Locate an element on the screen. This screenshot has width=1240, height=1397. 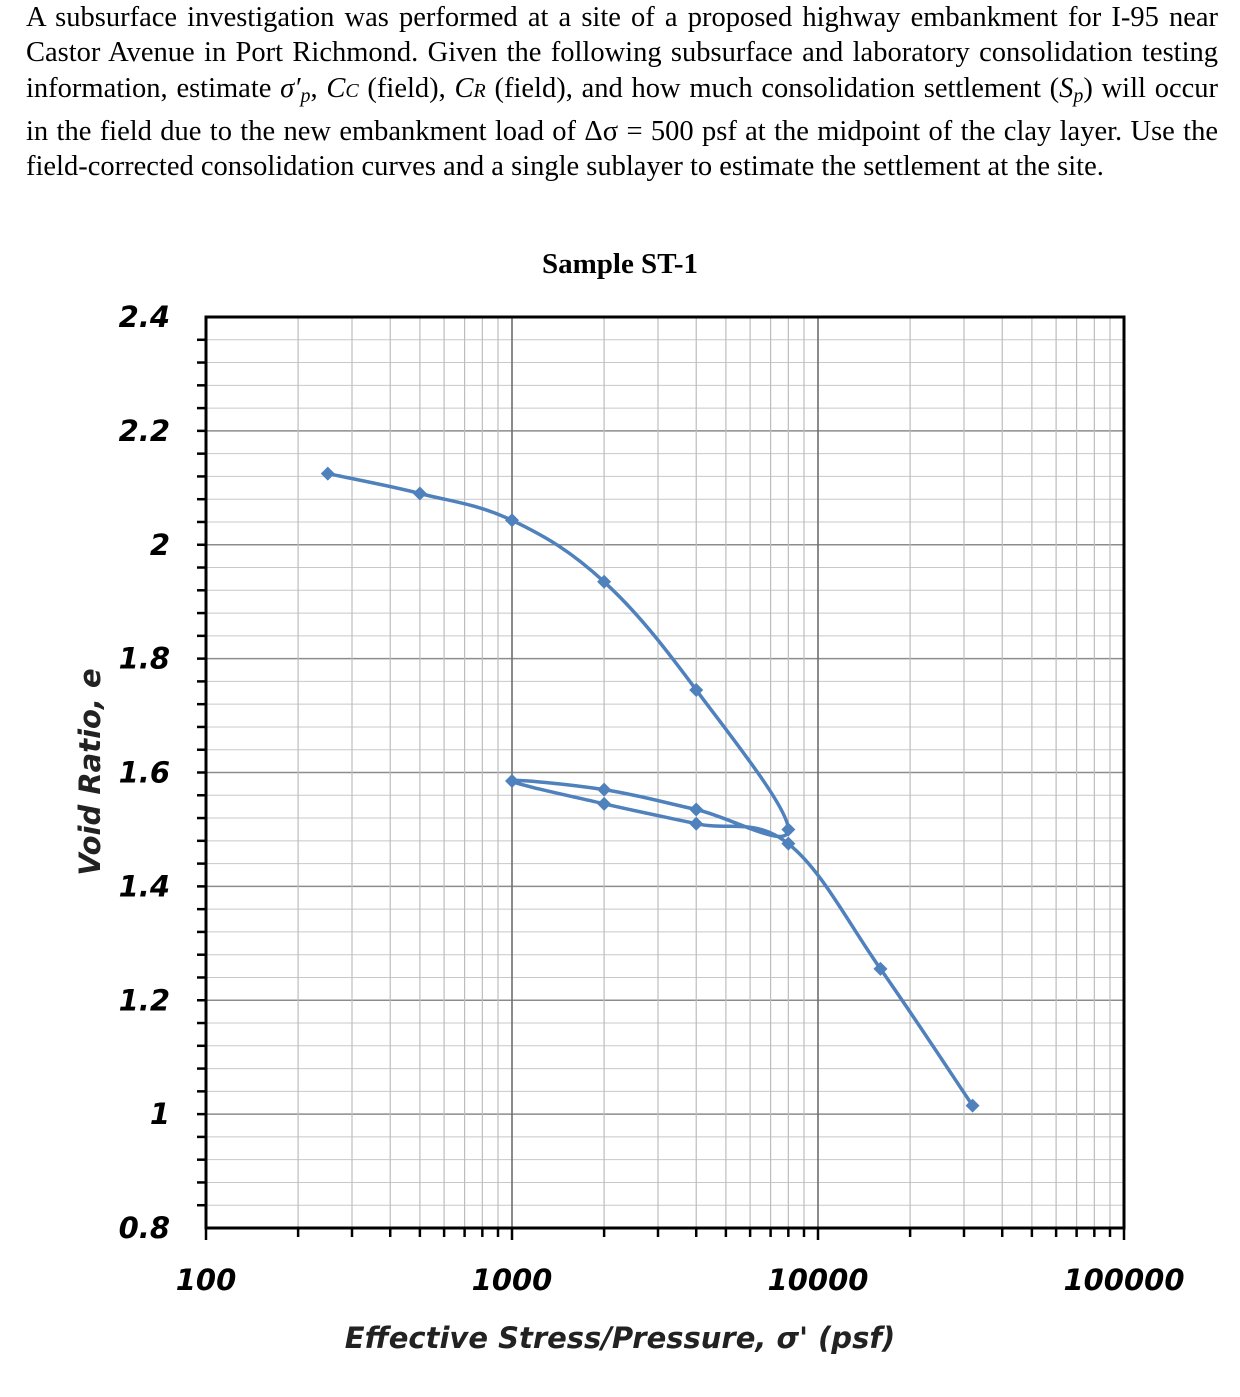
x-tick-label: 10000 is located at coordinates (818, 1280).